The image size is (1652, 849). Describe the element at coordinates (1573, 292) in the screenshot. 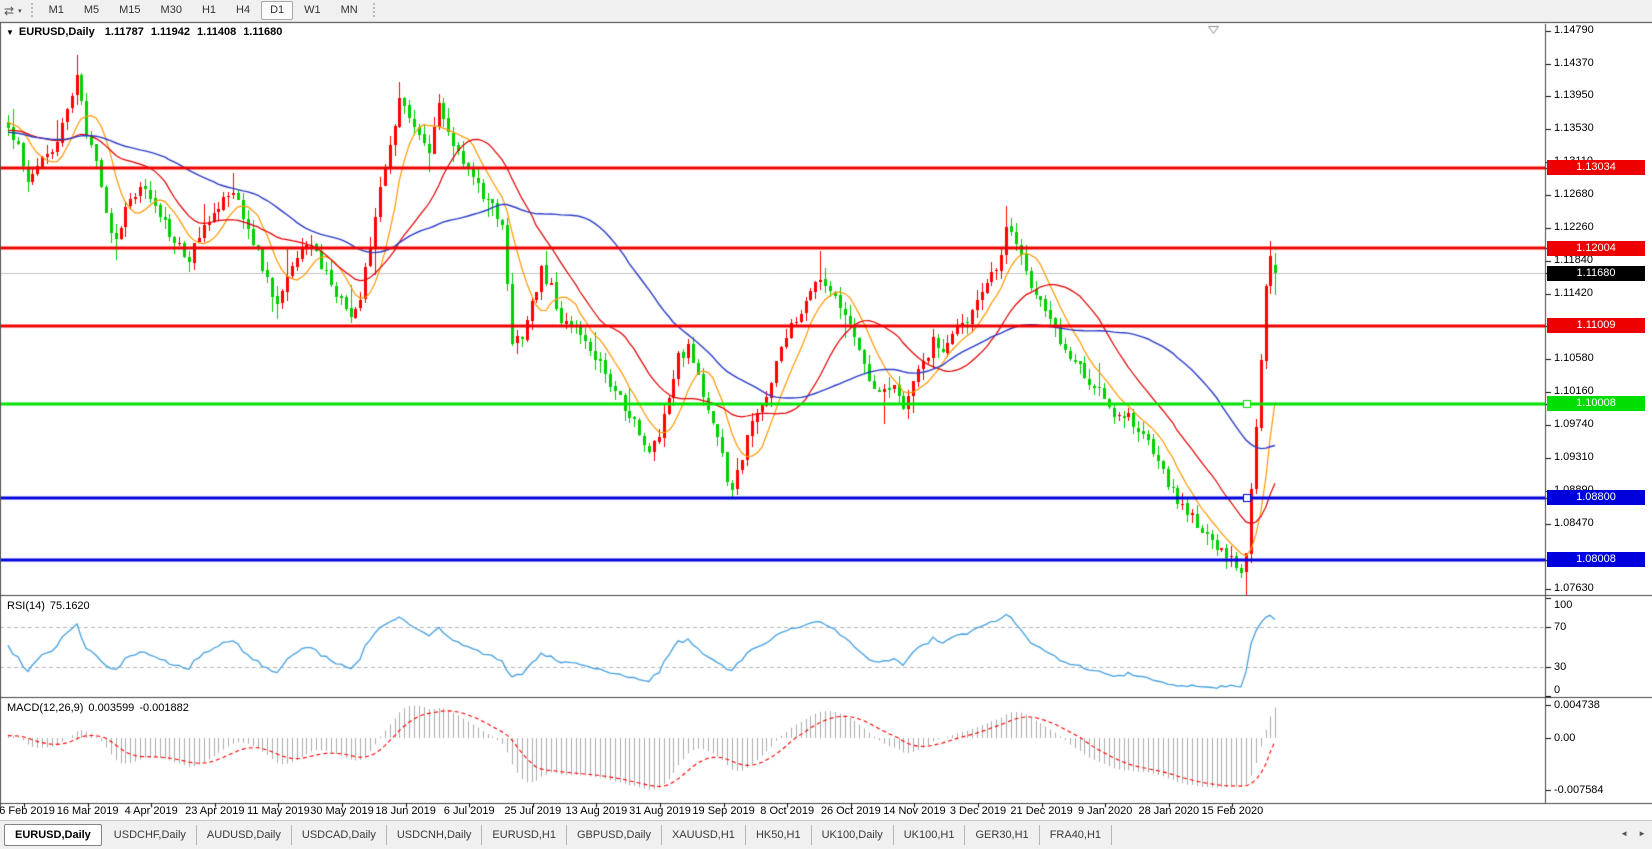

I see `price-axis-tick: 1.11420` at that location.